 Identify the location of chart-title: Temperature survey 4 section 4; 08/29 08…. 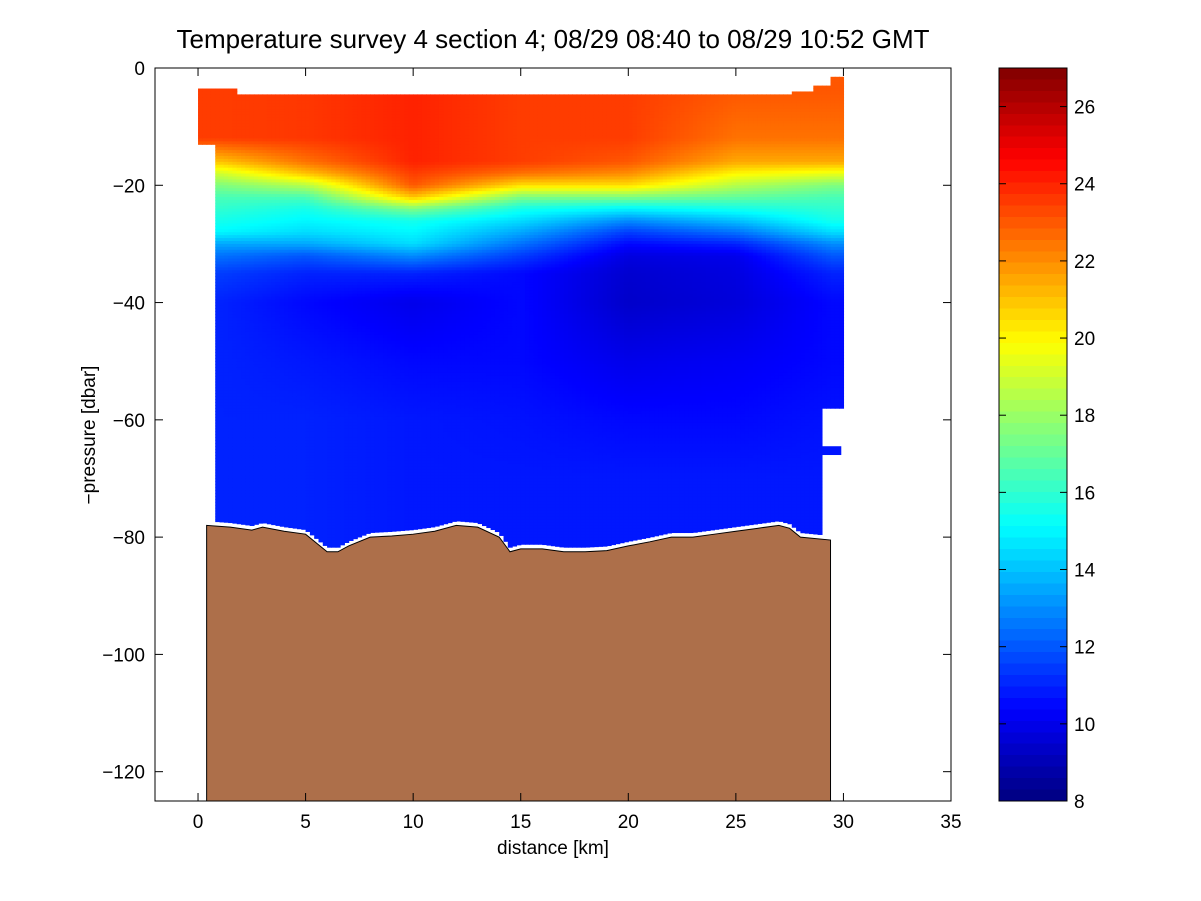
(553, 39).